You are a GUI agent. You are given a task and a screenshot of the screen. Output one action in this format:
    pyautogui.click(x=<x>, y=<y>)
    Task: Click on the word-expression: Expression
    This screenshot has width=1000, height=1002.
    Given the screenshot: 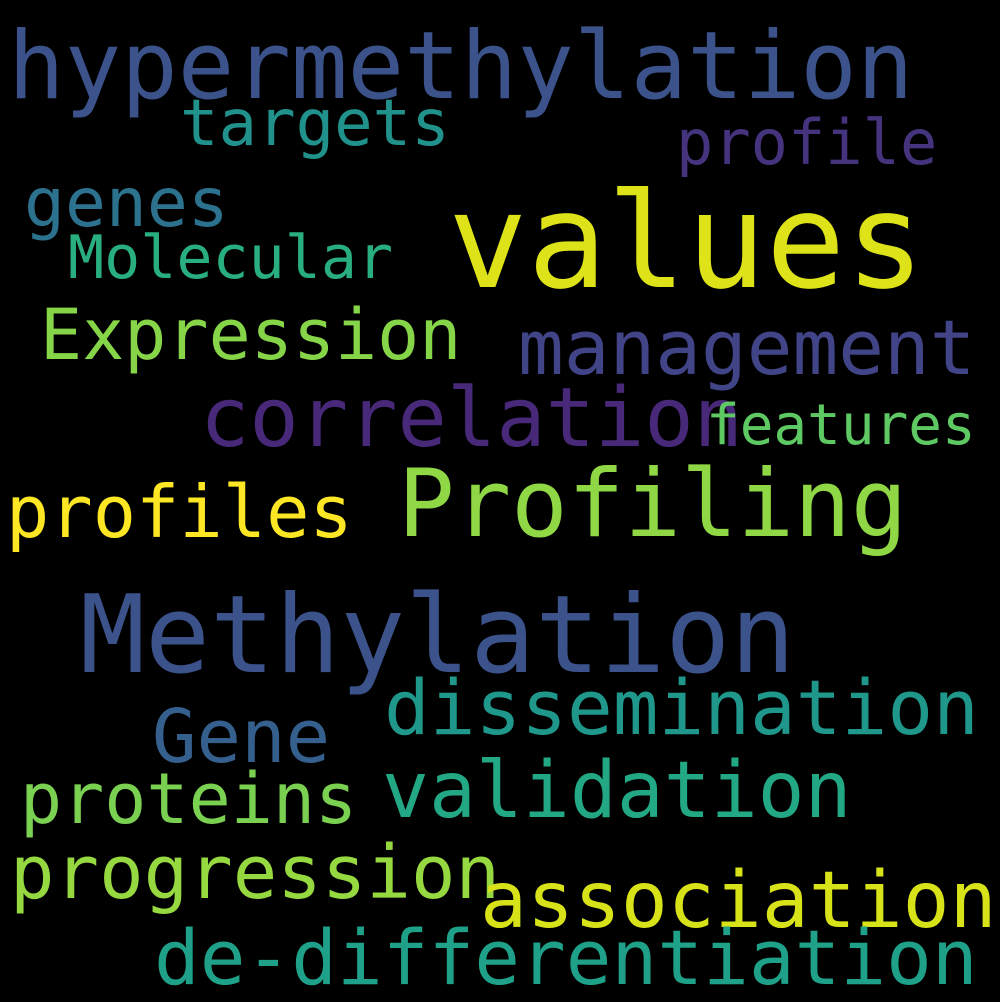 What is the action you would take?
    pyautogui.click(x=251, y=335)
    